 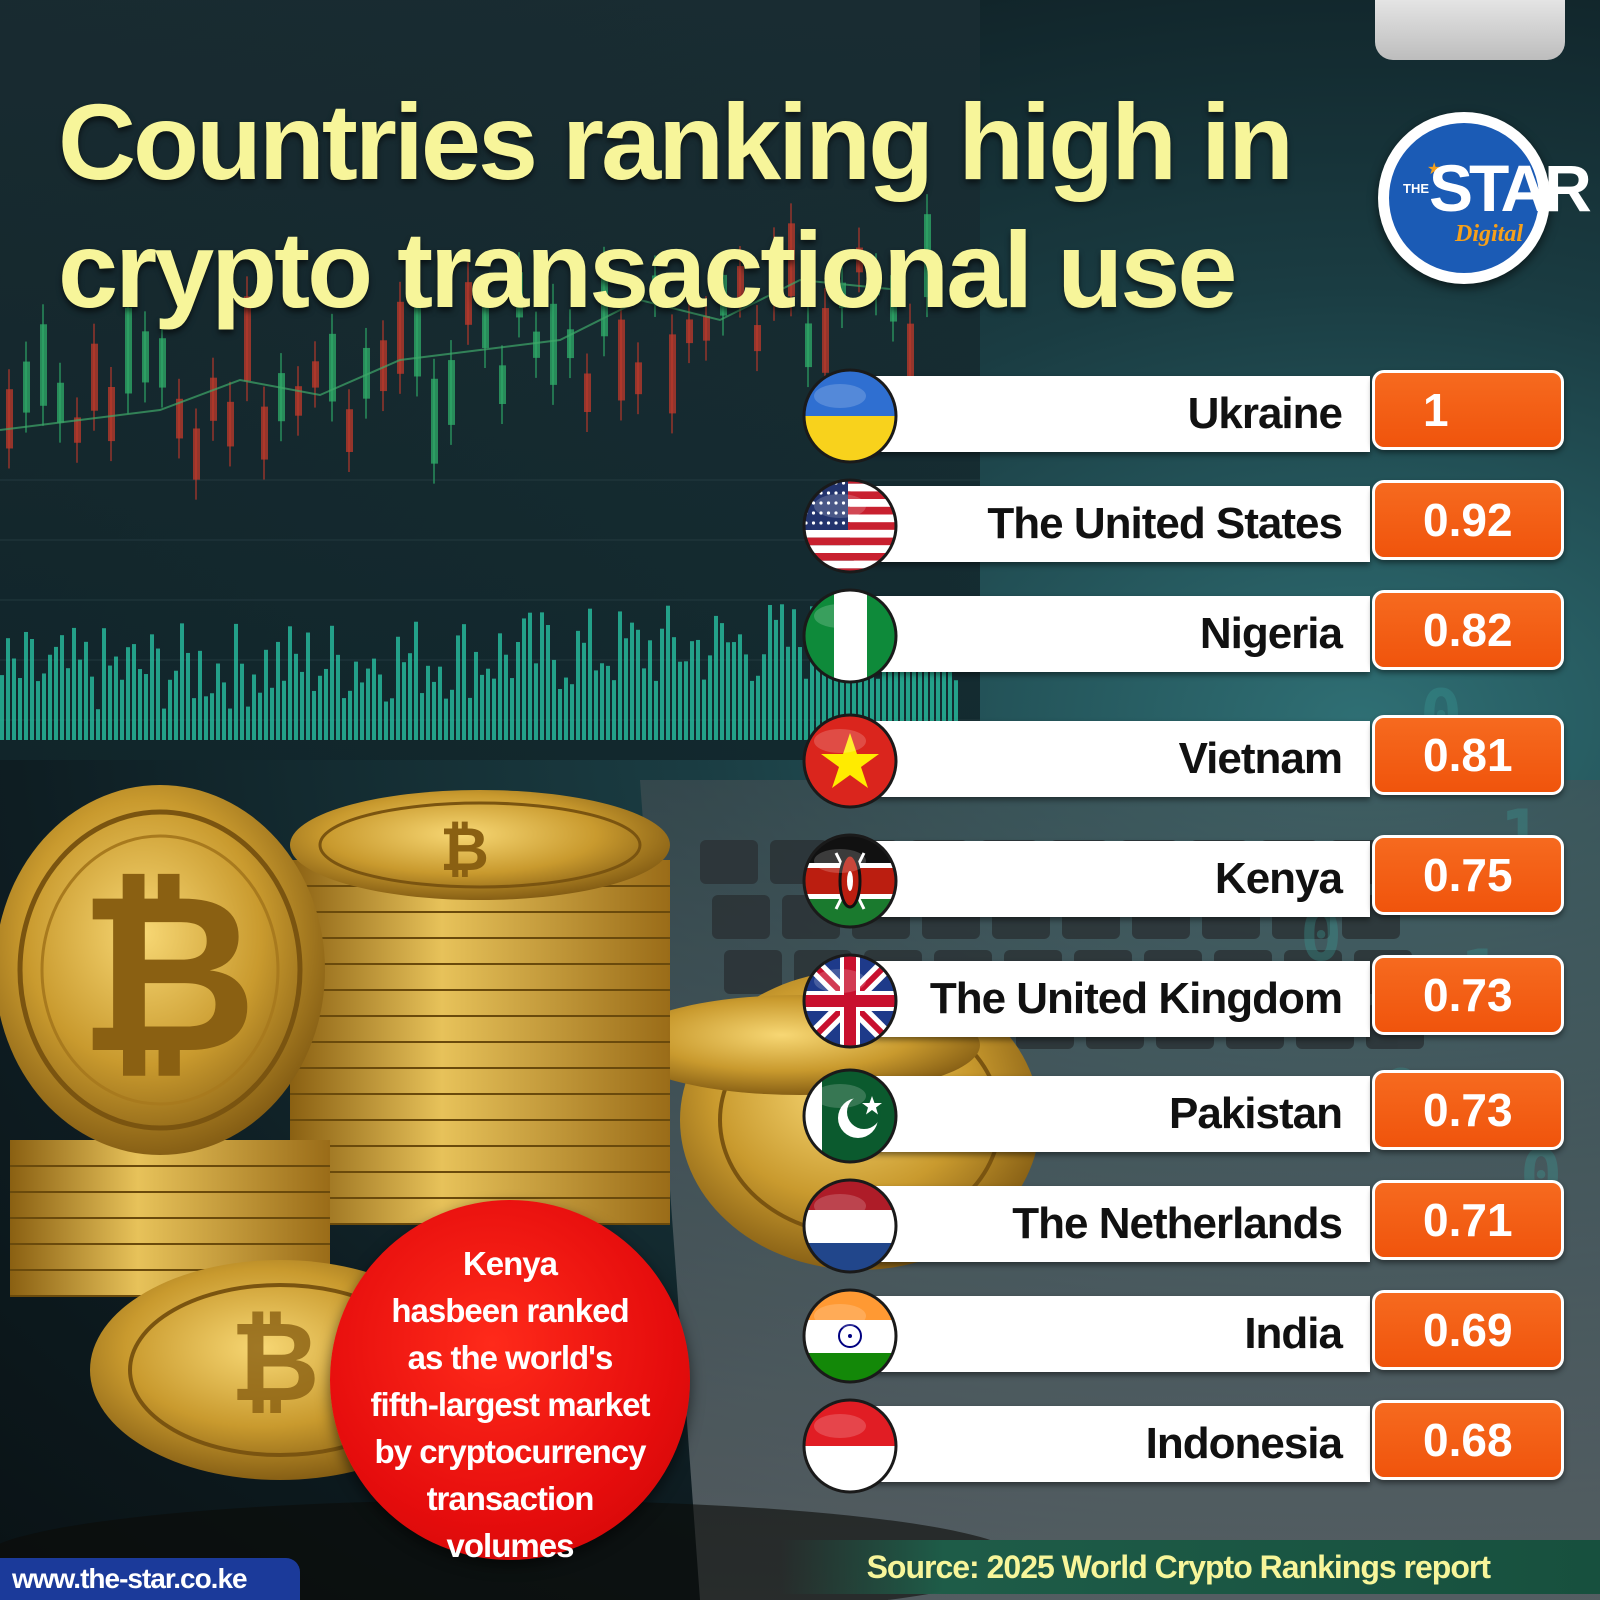 What do you see at coordinates (1136, 998) in the screenshot?
I see `country-label: The United Kingdom` at bounding box center [1136, 998].